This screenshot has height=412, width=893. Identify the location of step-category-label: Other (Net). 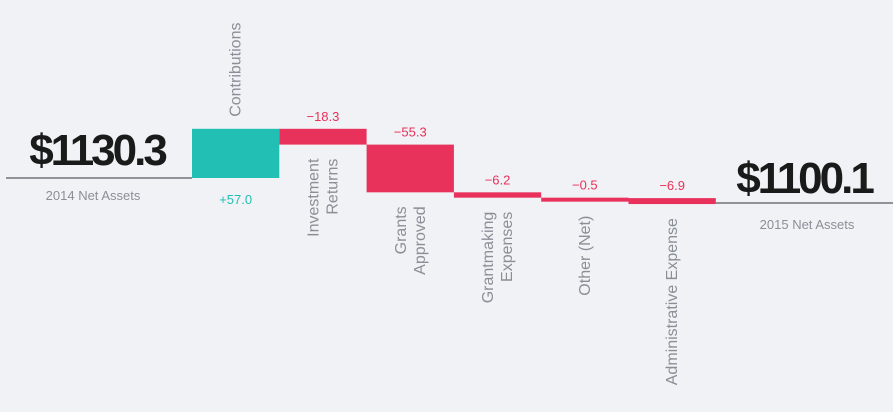
(585, 256).